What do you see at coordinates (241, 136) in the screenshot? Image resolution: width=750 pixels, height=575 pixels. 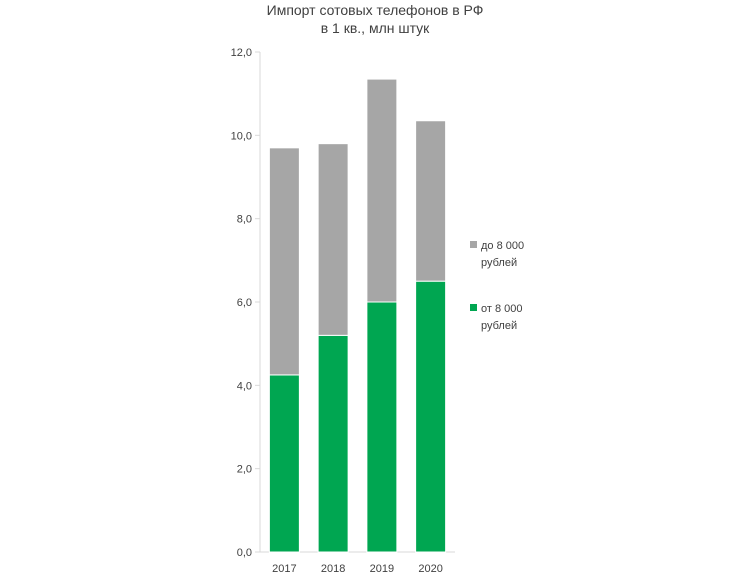 I see `y-tick-label: 10,0` at bounding box center [241, 136].